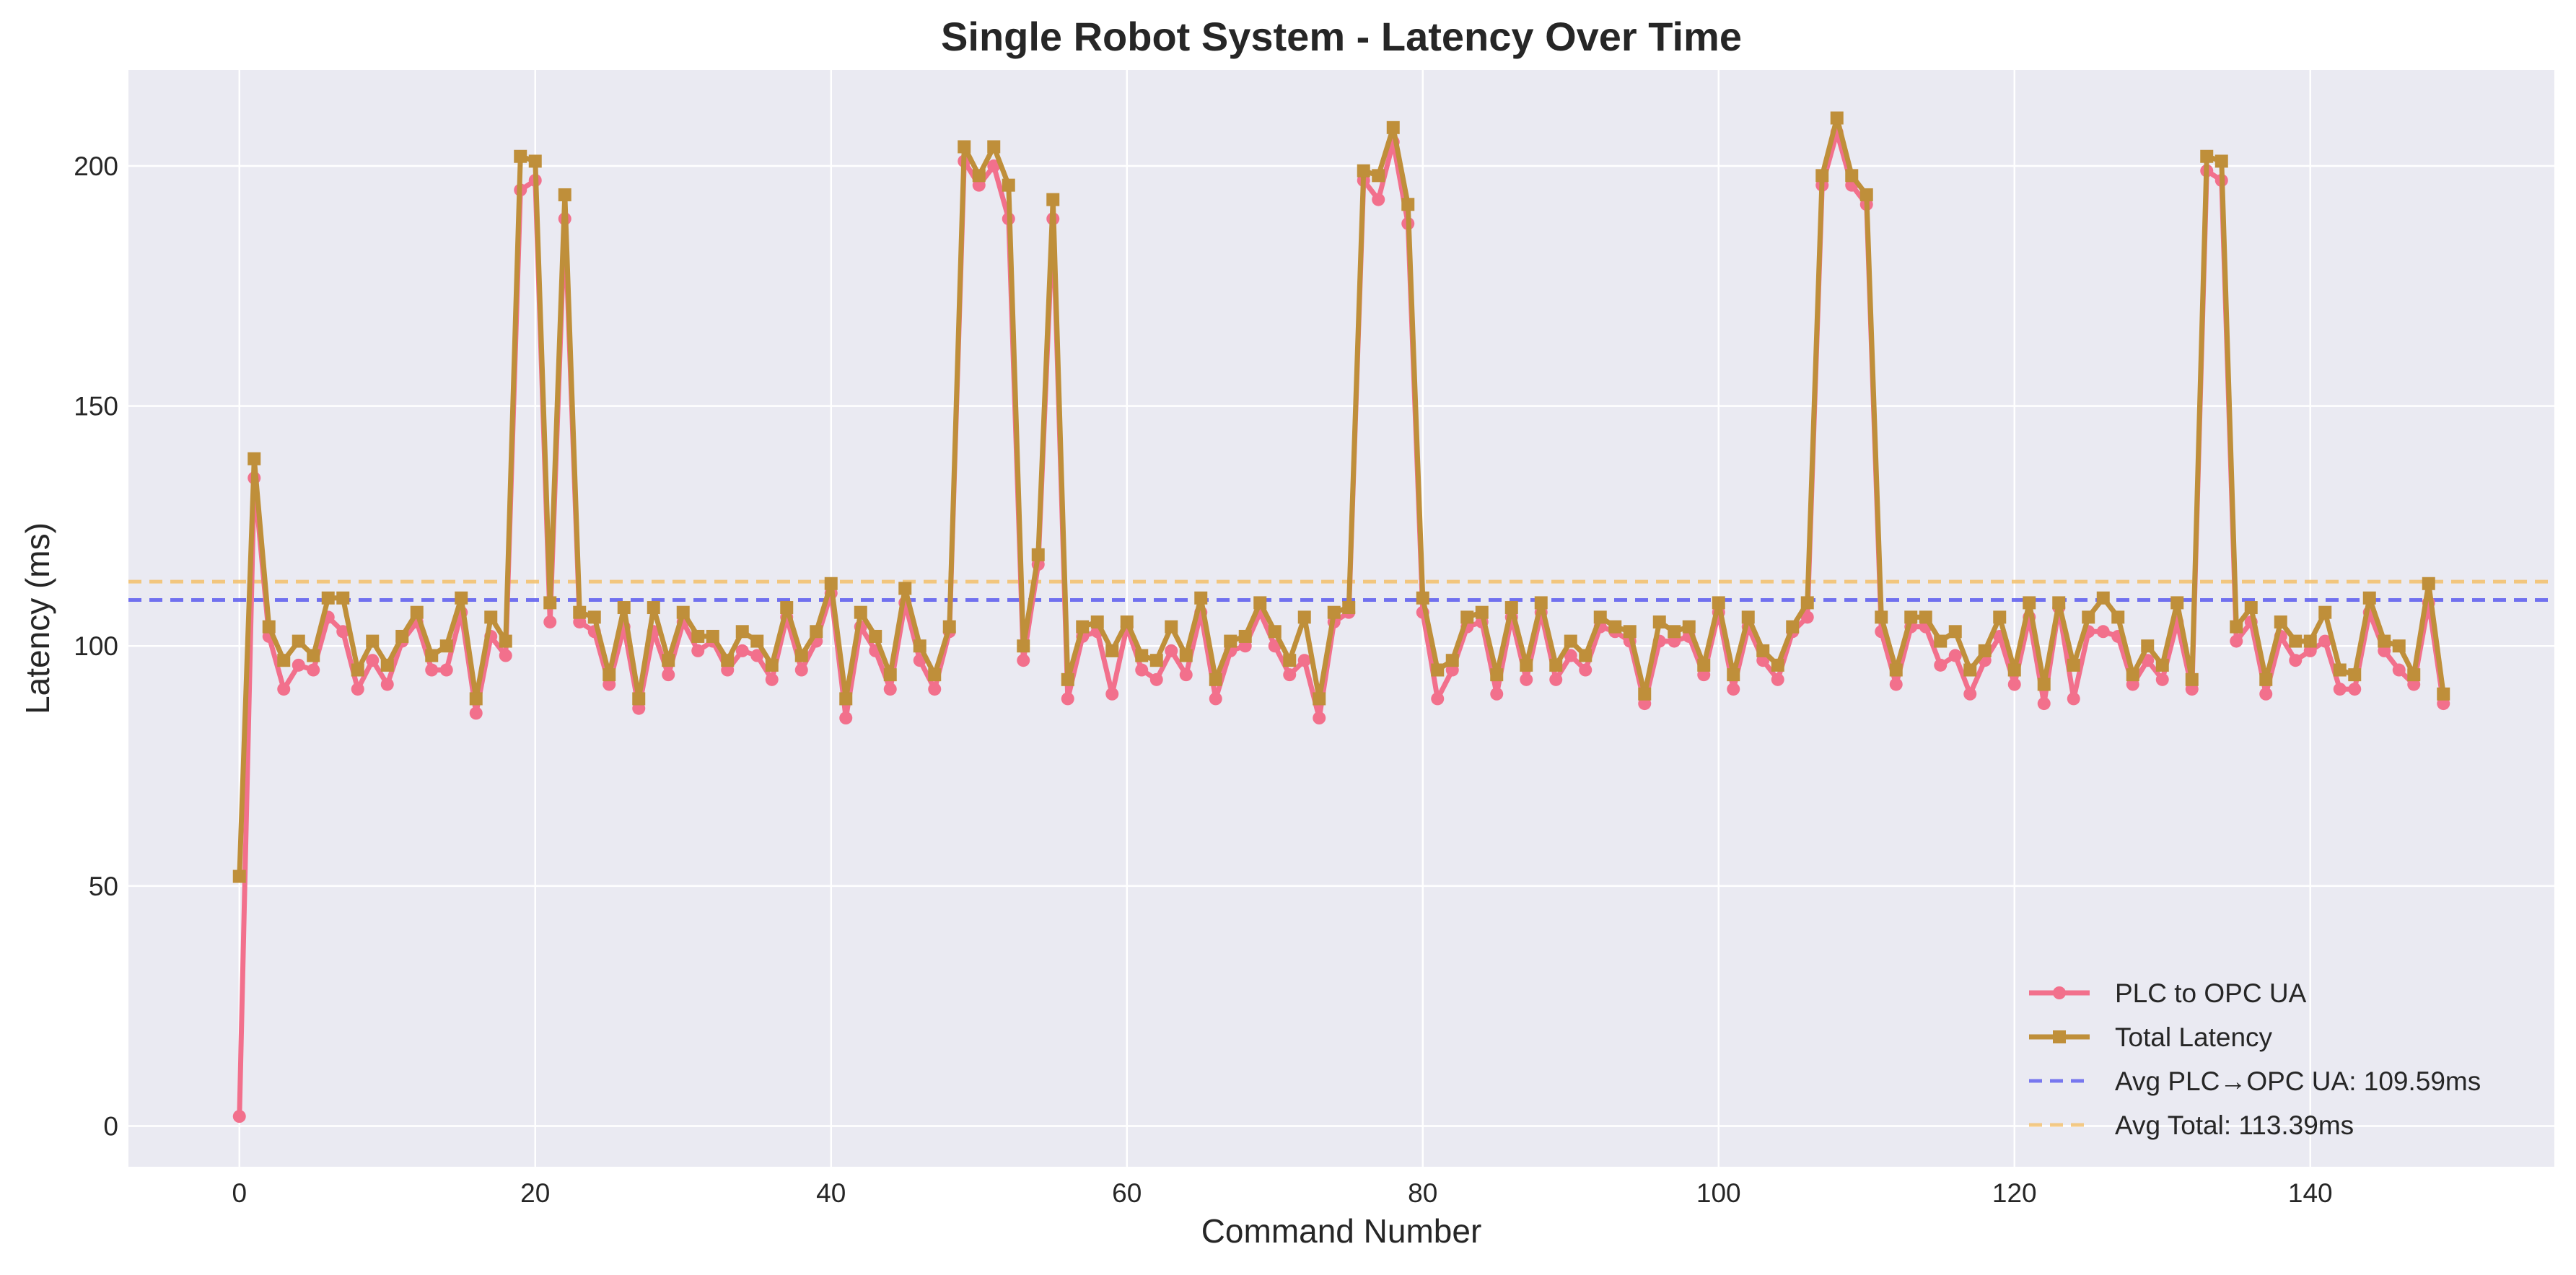 The image size is (2576, 1275). I want to click on x-tick-label: 60, so click(1127, 1193).